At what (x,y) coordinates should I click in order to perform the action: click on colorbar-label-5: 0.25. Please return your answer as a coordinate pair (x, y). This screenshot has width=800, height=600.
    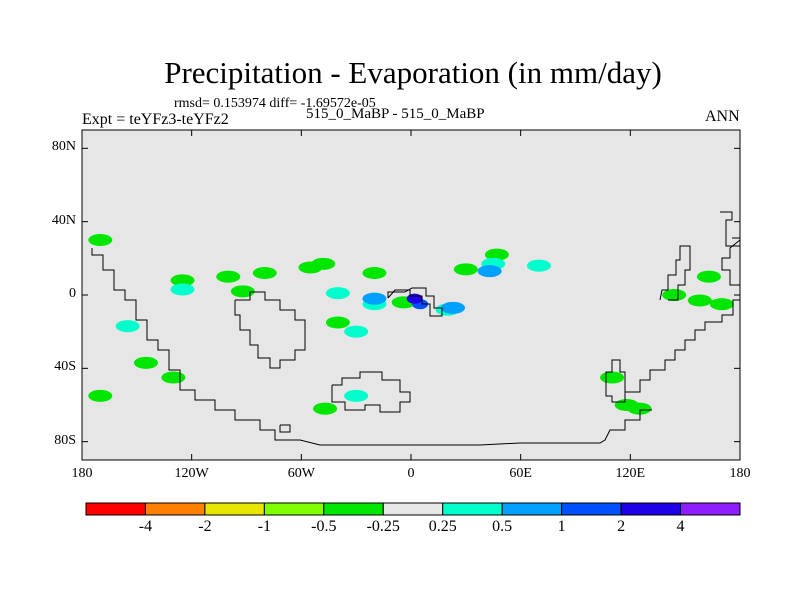
    Looking at the image, I should click on (442, 526).